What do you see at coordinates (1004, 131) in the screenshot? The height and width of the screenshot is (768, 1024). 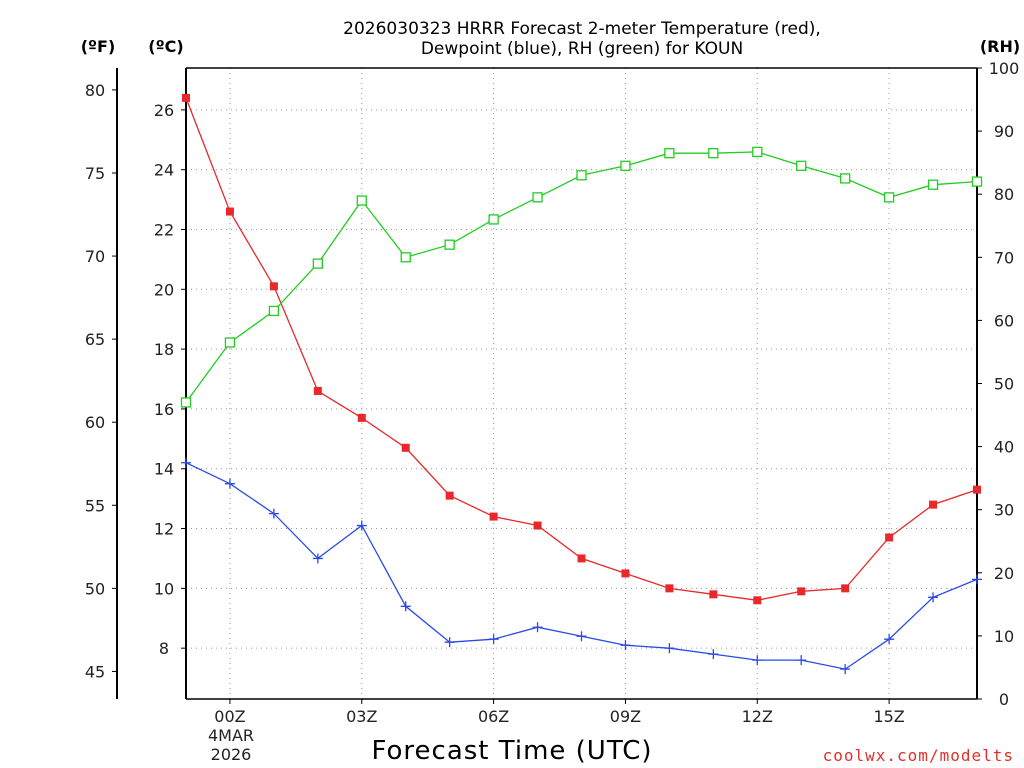 I see `rh-tick-label-90: 90` at bounding box center [1004, 131].